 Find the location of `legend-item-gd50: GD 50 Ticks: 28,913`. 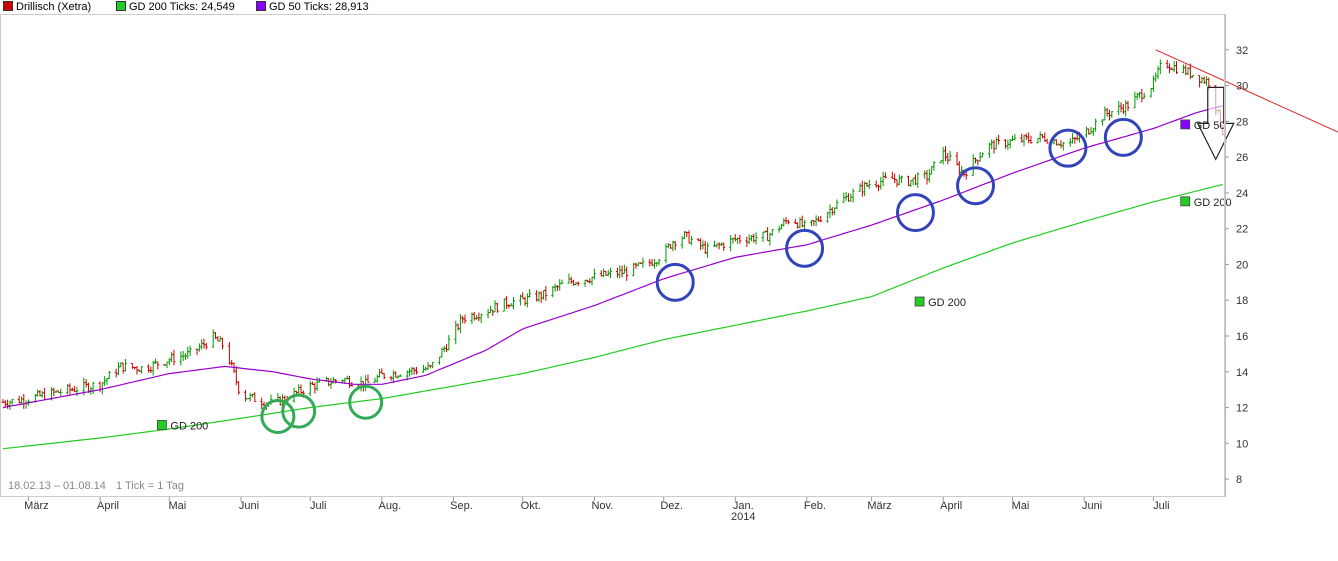

legend-item-gd50: GD 50 Ticks: 28,913 is located at coordinates (312, 7).